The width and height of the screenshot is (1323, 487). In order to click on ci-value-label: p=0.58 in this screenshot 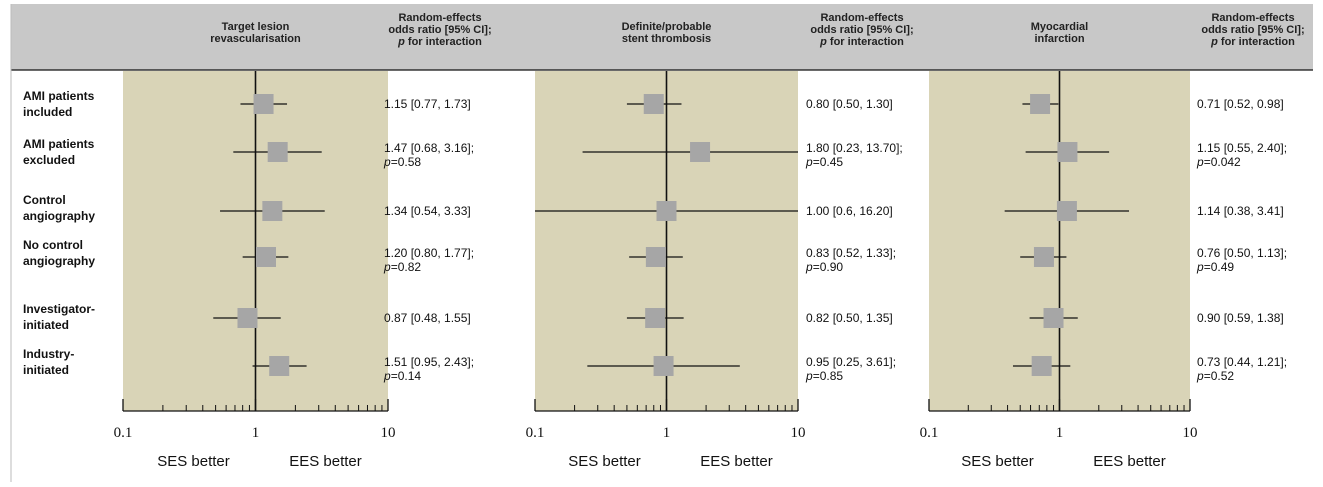, I will do `click(402, 162)`.